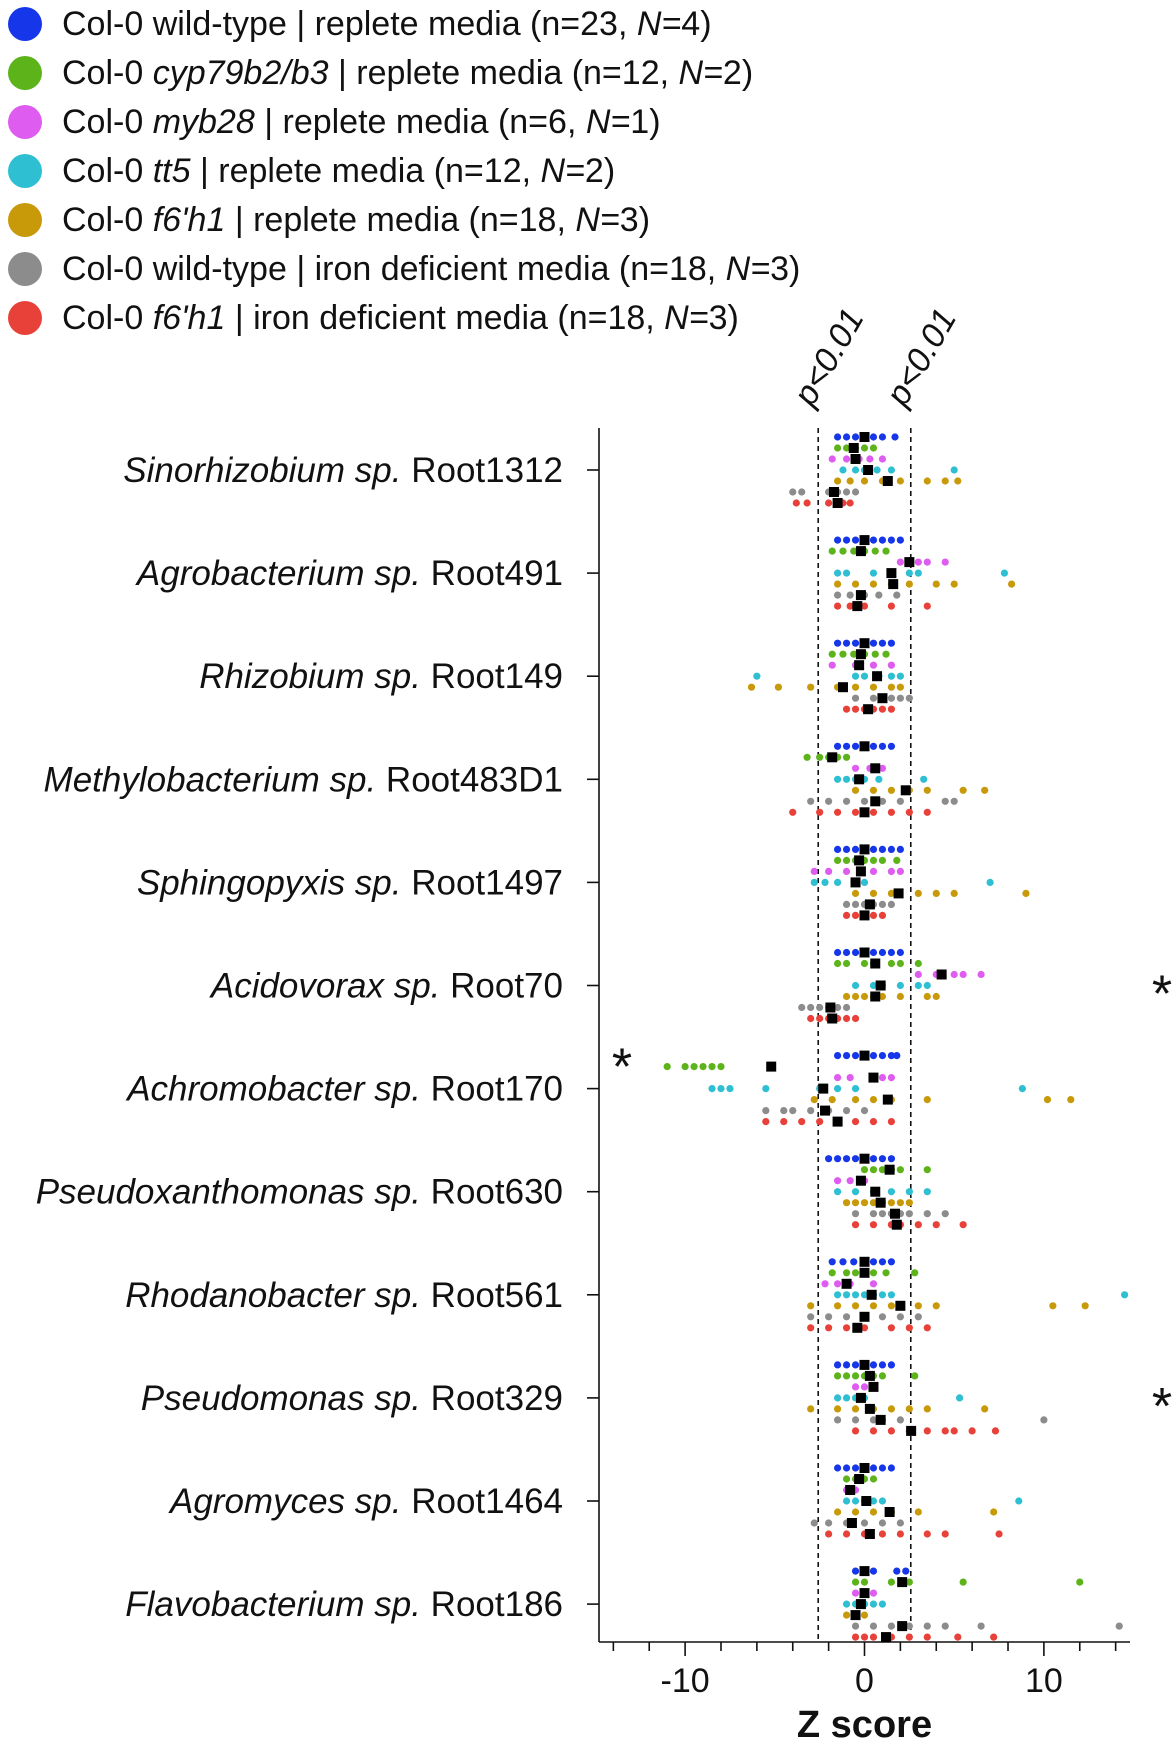  What do you see at coordinates (219, 23) in the screenshot?
I see `legend-genotype: wild-type` at bounding box center [219, 23].